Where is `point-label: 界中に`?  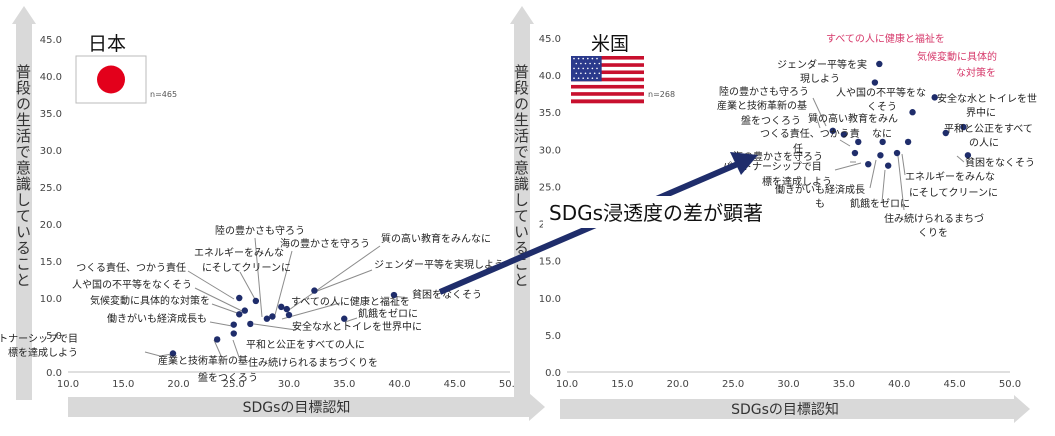
point-label: 界中に is located at coordinates (981, 112).